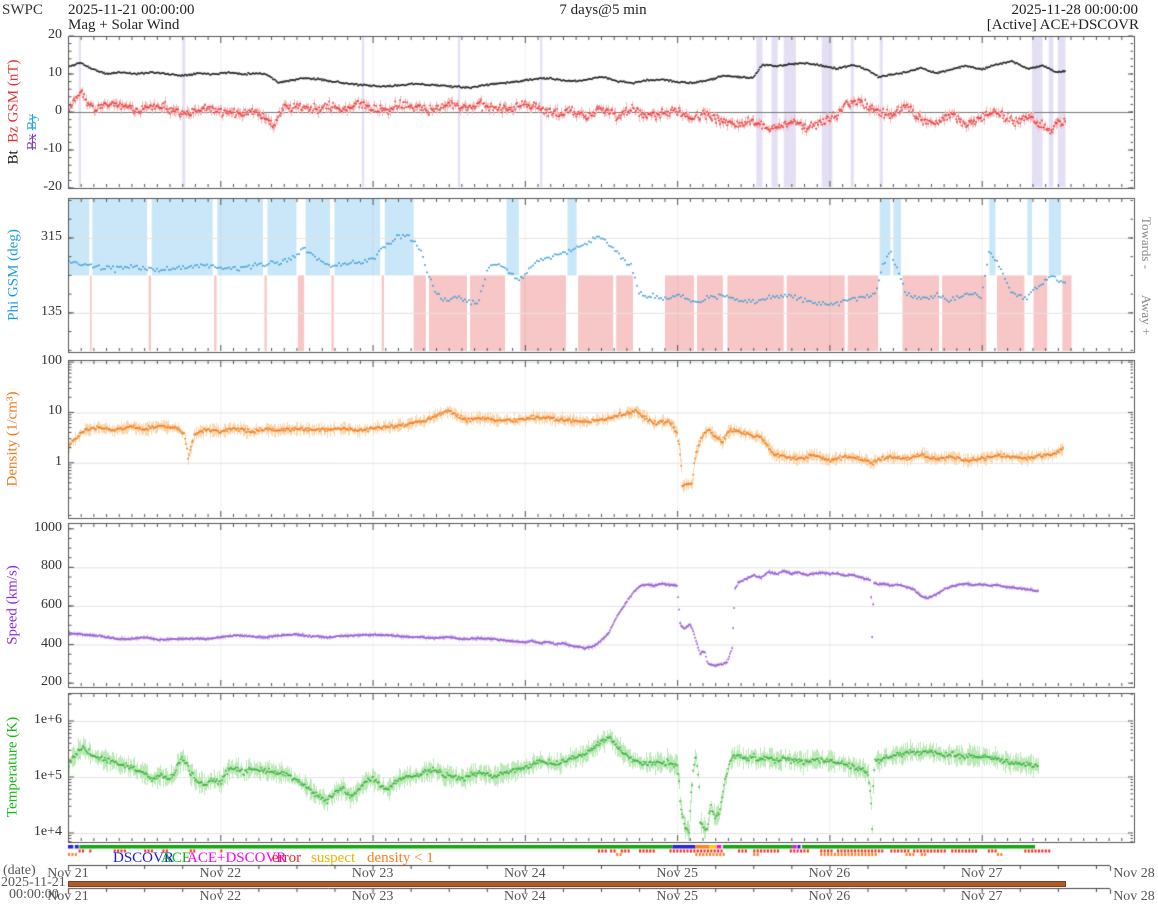  Describe the element at coordinates (131, 10) in the screenshot. I see `start-datetime: 2025-11-21 00:00:00` at that location.